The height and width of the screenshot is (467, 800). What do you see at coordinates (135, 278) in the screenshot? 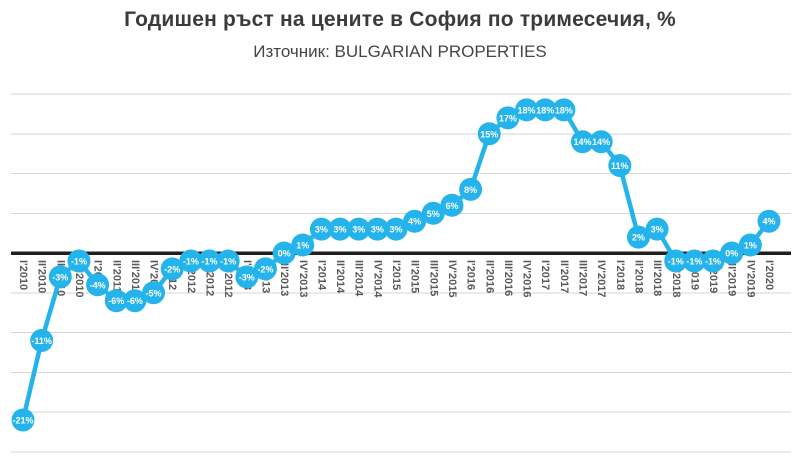
I see `x-axis-label: III'2011` at bounding box center [135, 278].